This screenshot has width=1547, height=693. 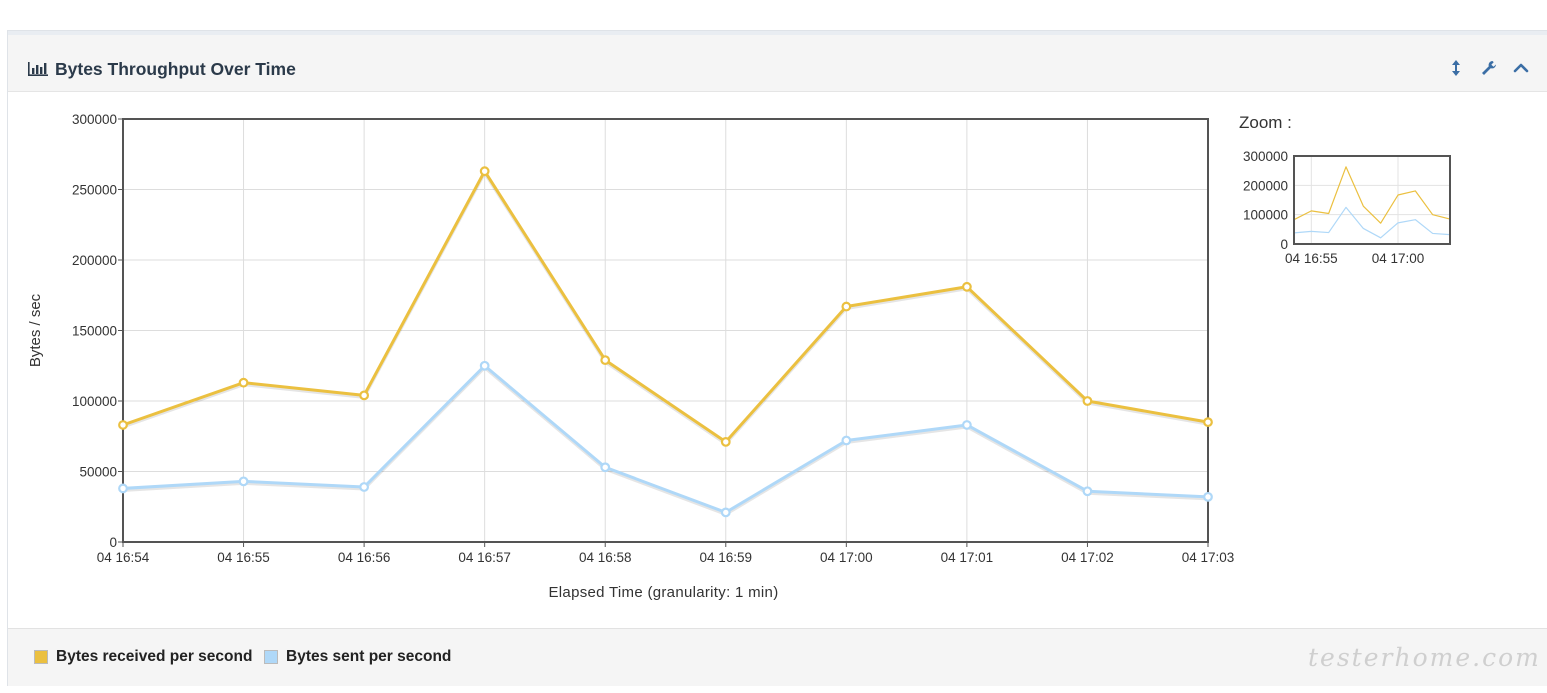 I want to click on zoom-y-tick-label: 200000, so click(x=1265, y=185).